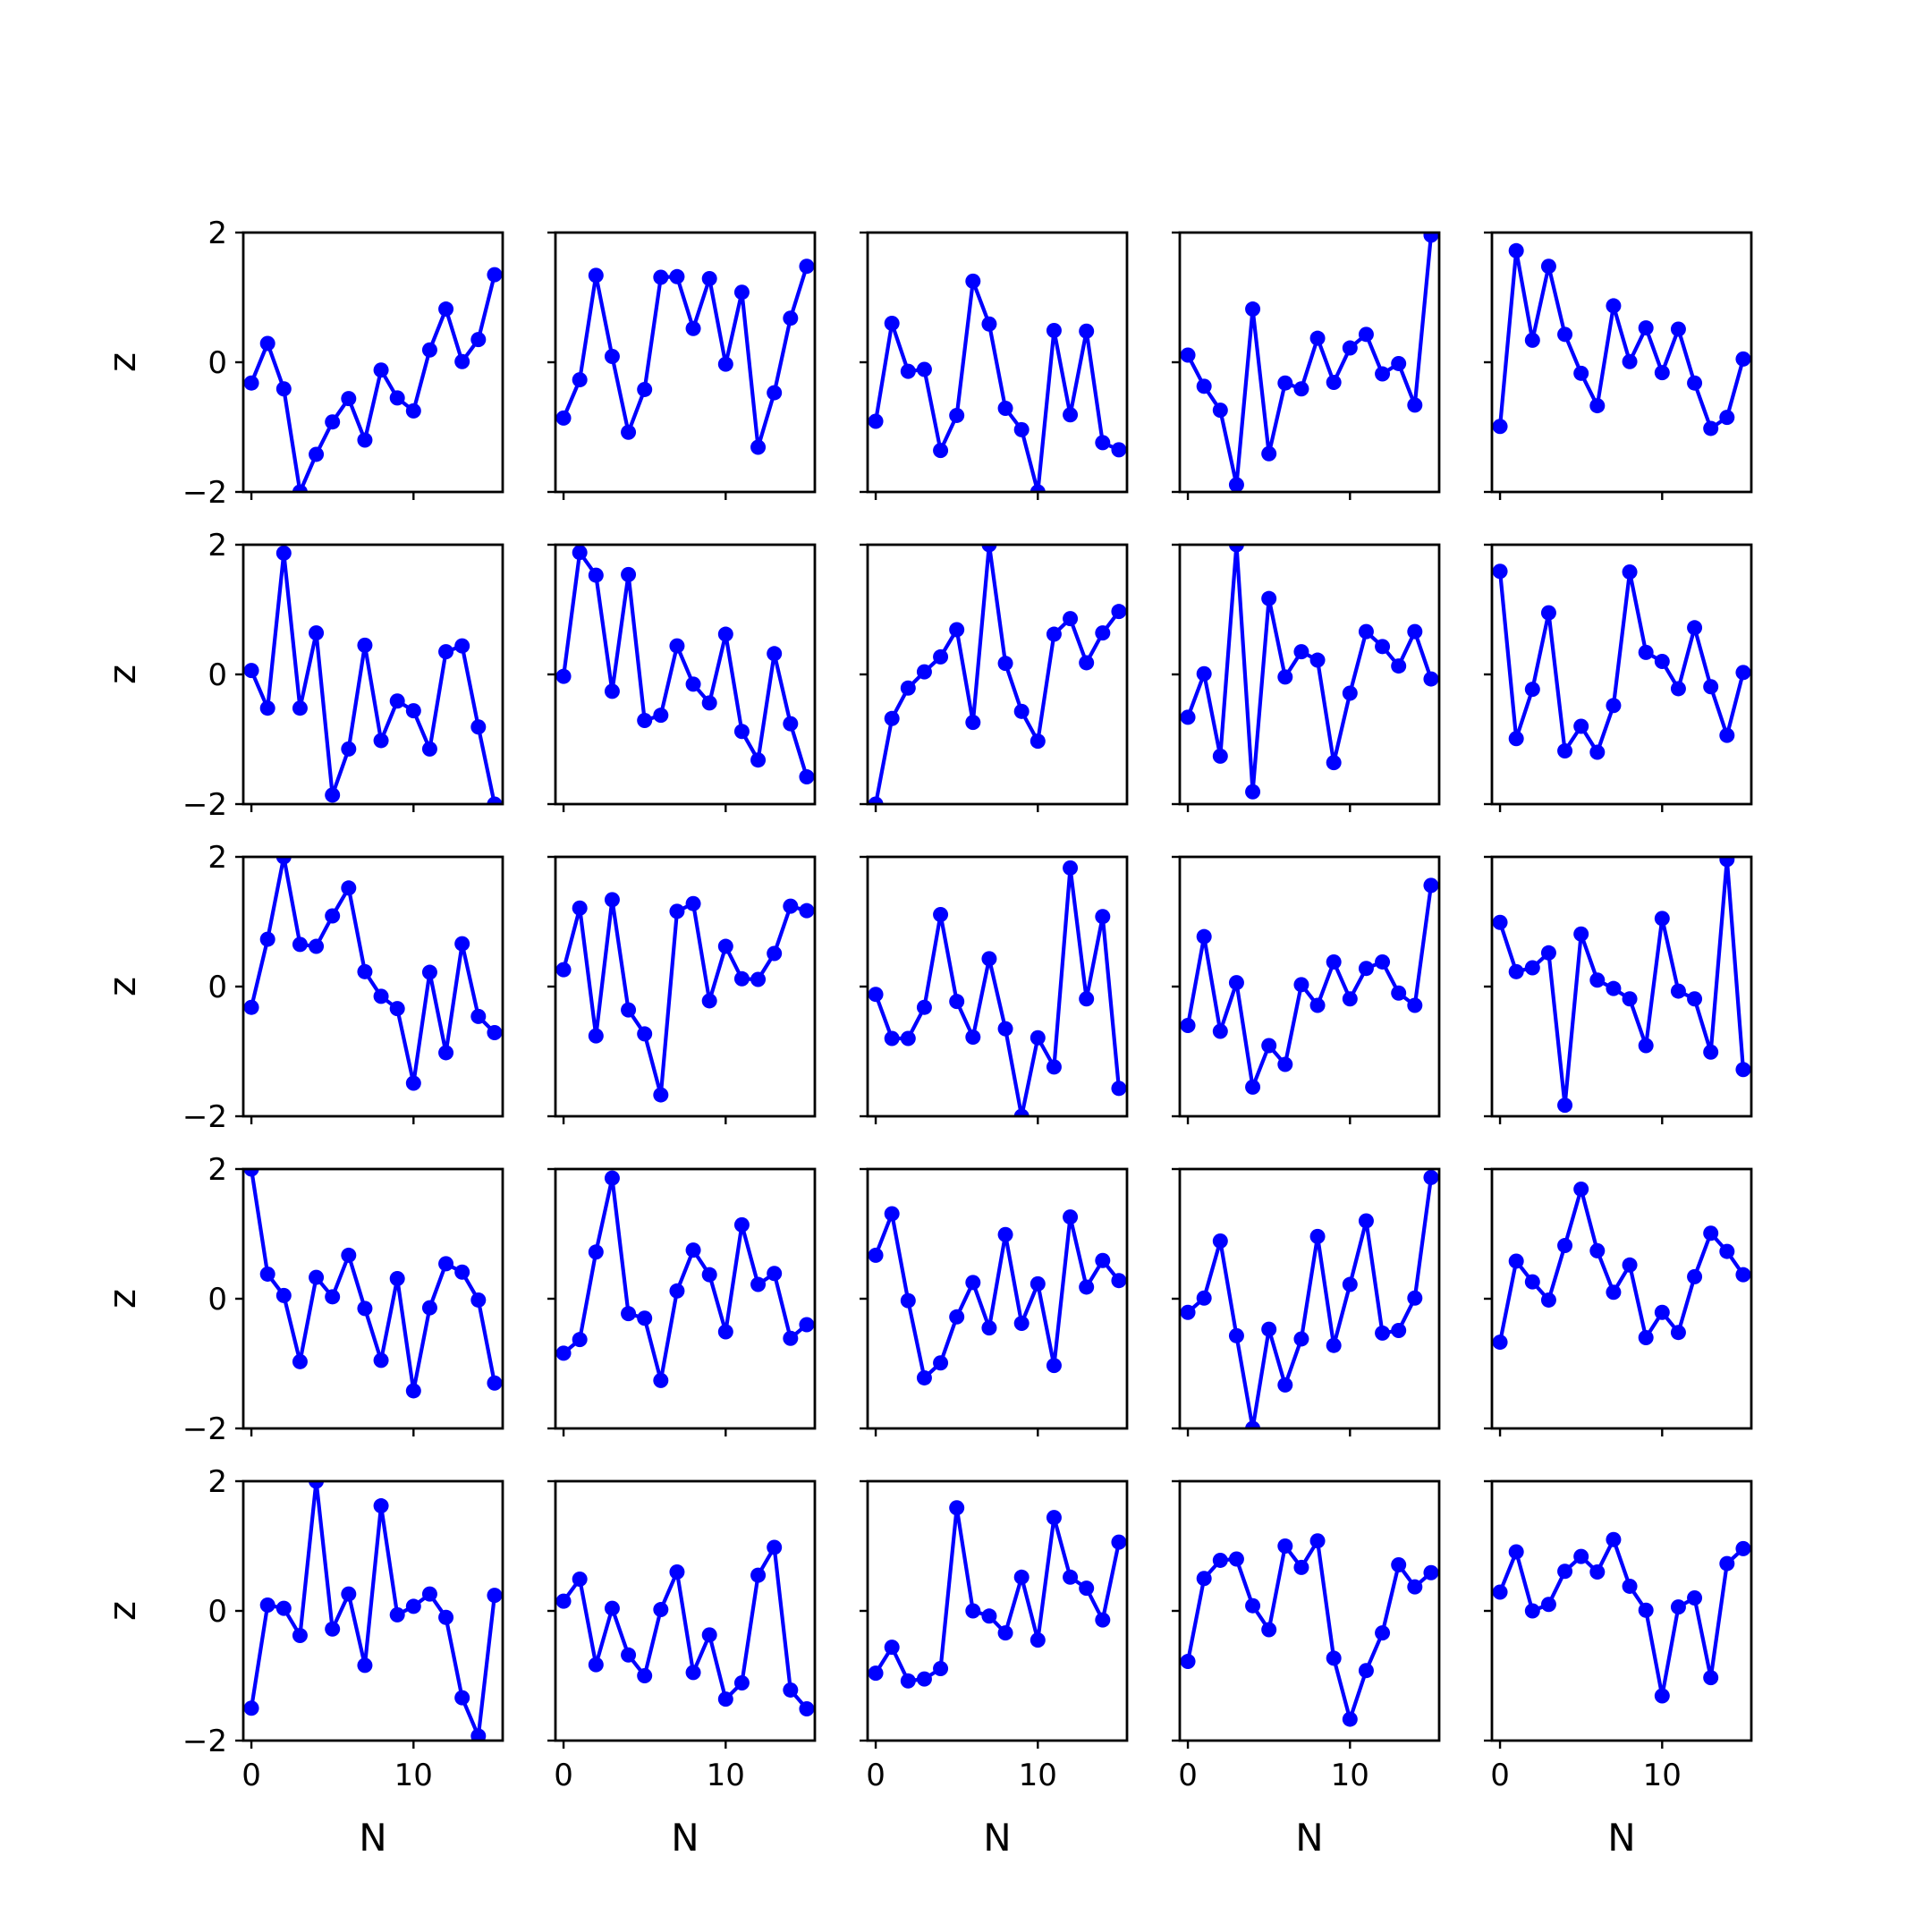  I want to click on y-tick-label: 0, so click(217, 987).